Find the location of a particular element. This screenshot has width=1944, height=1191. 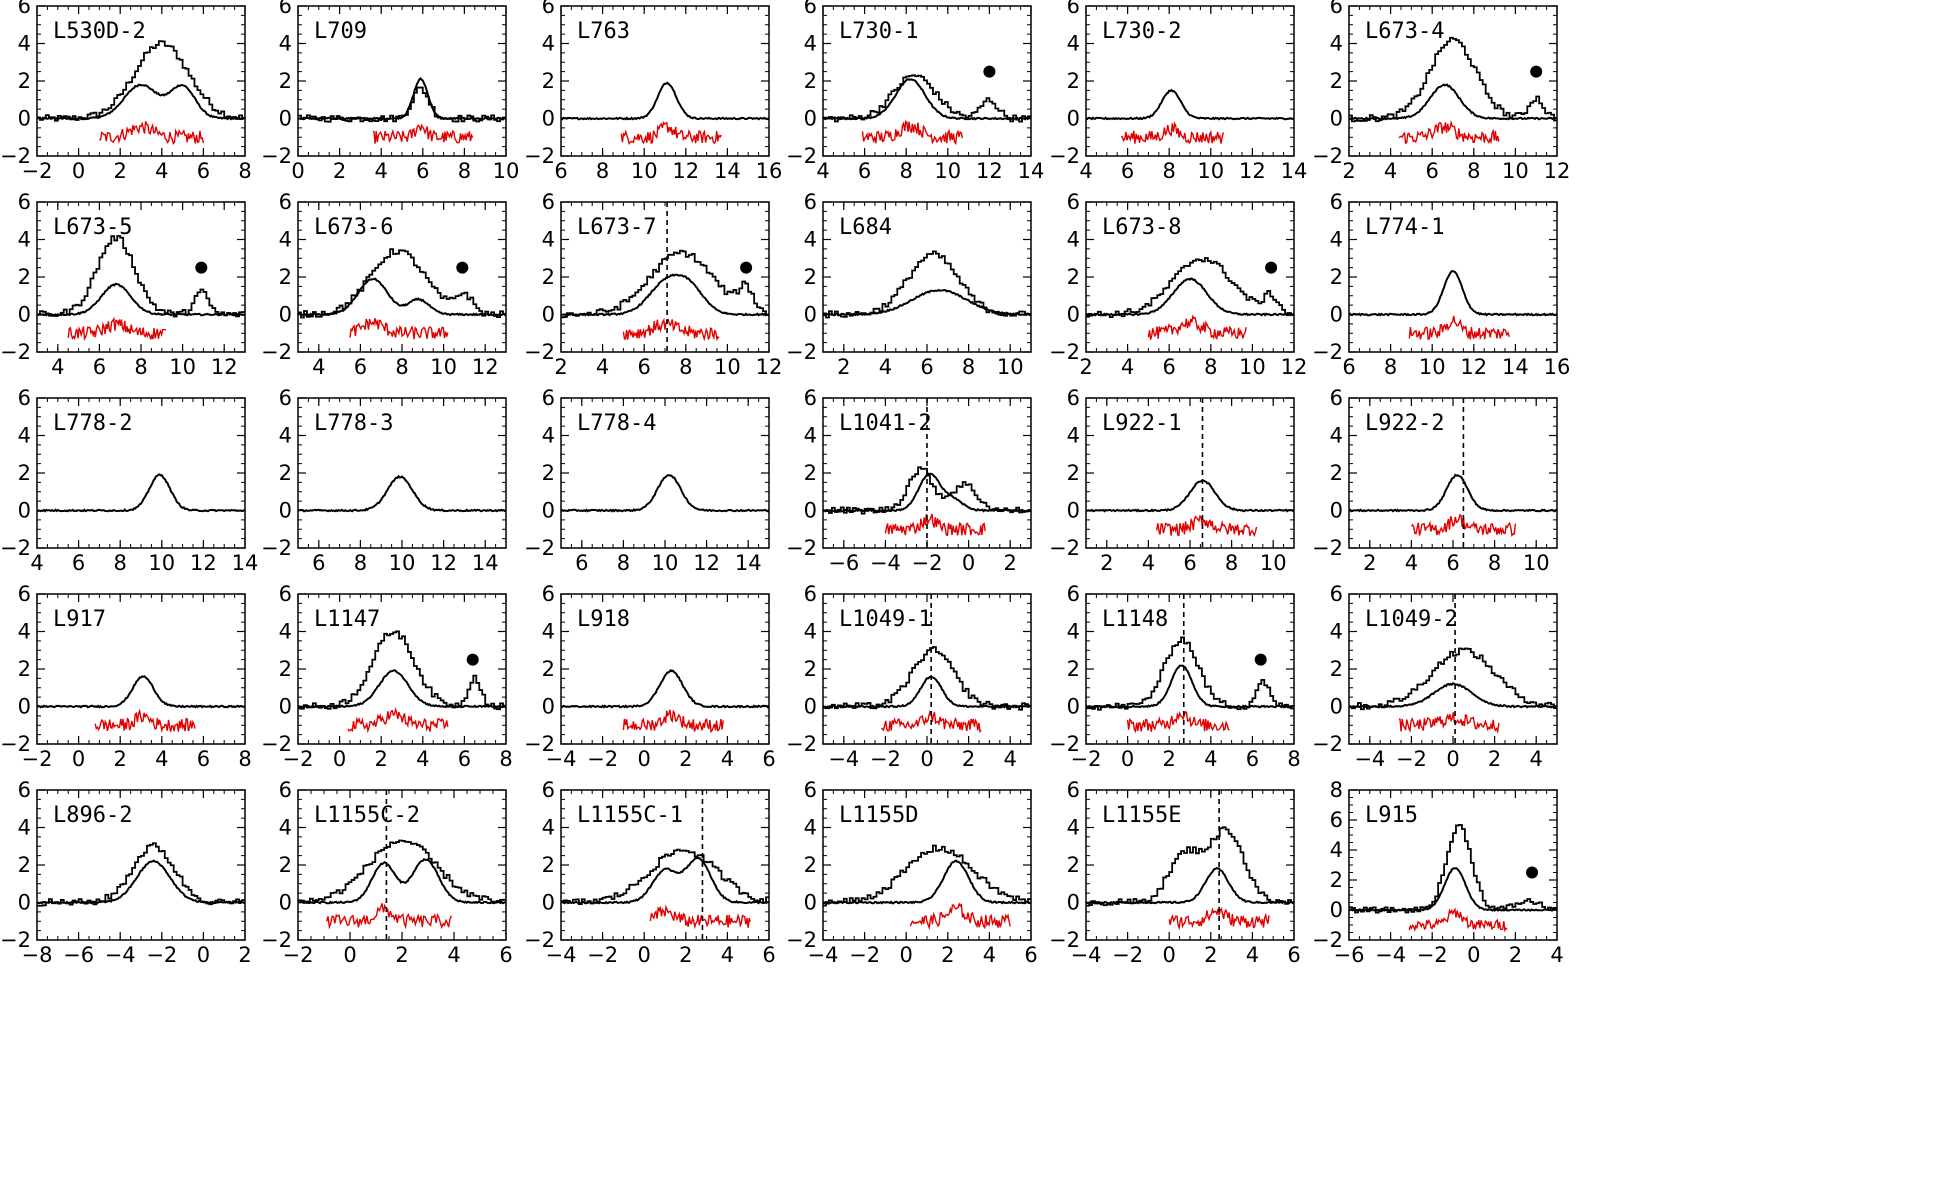

panel-title: L673-6 is located at coordinates (353, 227).